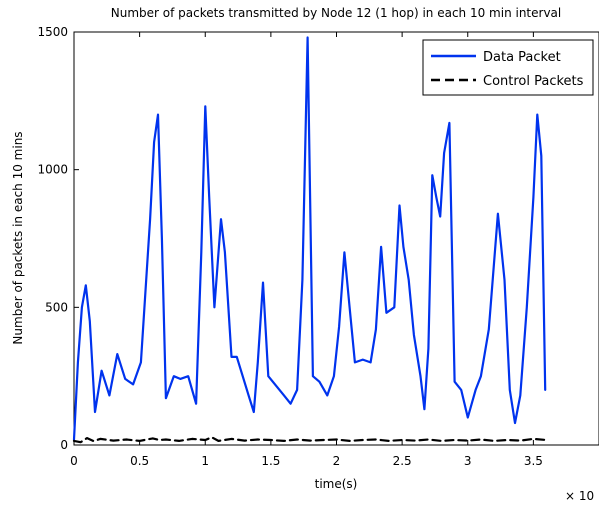 The width and height of the screenshot is (599, 506). What do you see at coordinates (533, 81) in the screenshot?
I see `legend-label-control-packets: Control Packets` at bounding box center [533, 81].